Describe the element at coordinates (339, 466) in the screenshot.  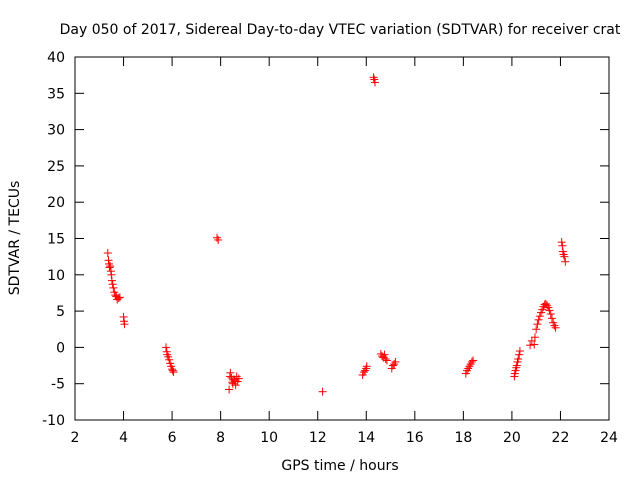
I see `x-axis-label: GPS time / hours` at that location.